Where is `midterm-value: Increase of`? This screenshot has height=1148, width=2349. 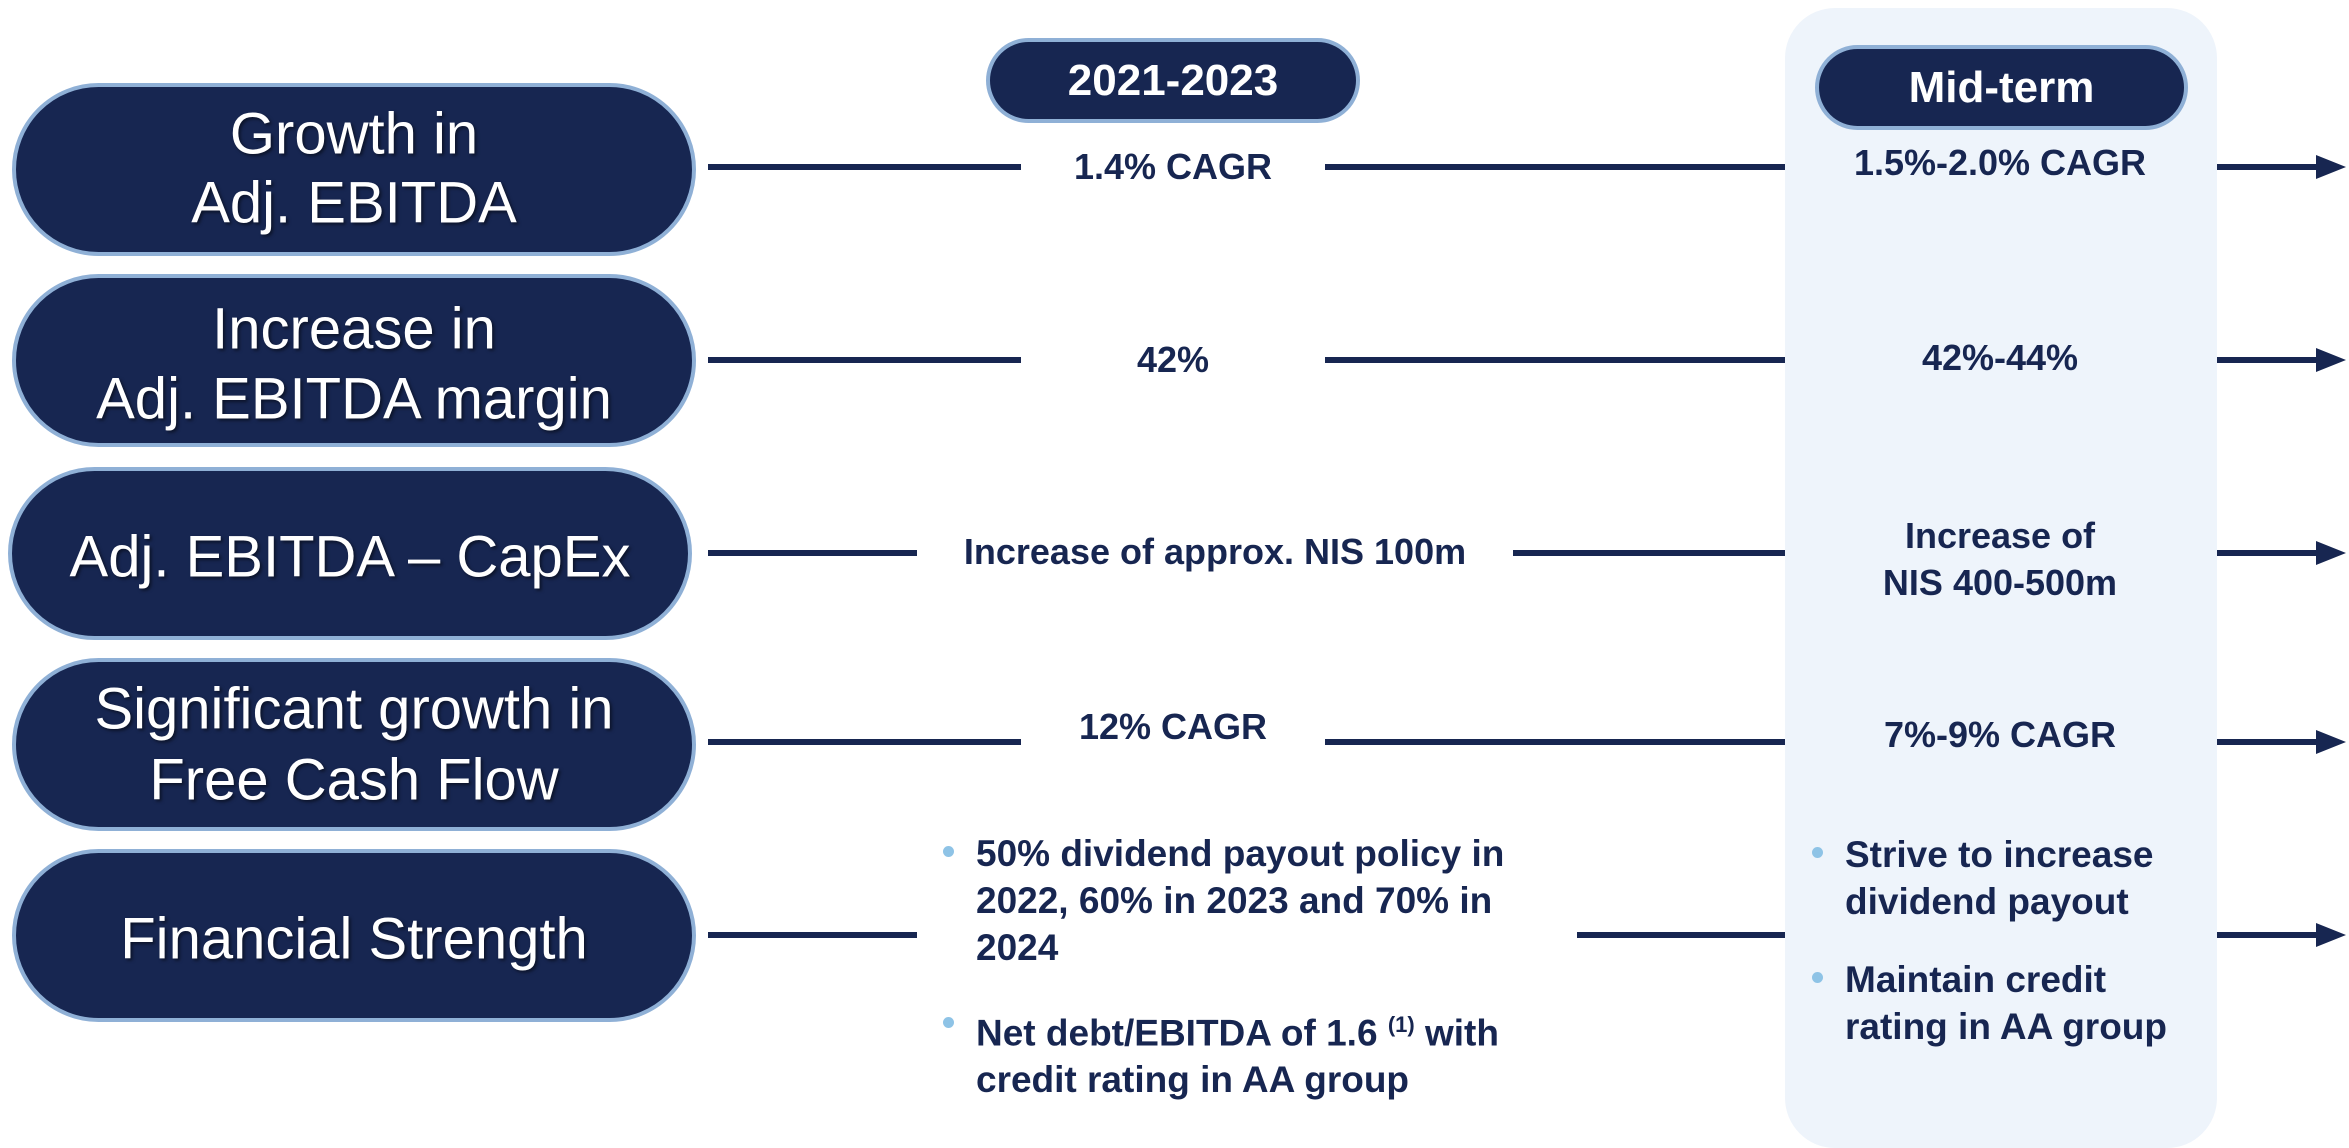
midterm-value: Increase of is located at coordinates (2000, 535).